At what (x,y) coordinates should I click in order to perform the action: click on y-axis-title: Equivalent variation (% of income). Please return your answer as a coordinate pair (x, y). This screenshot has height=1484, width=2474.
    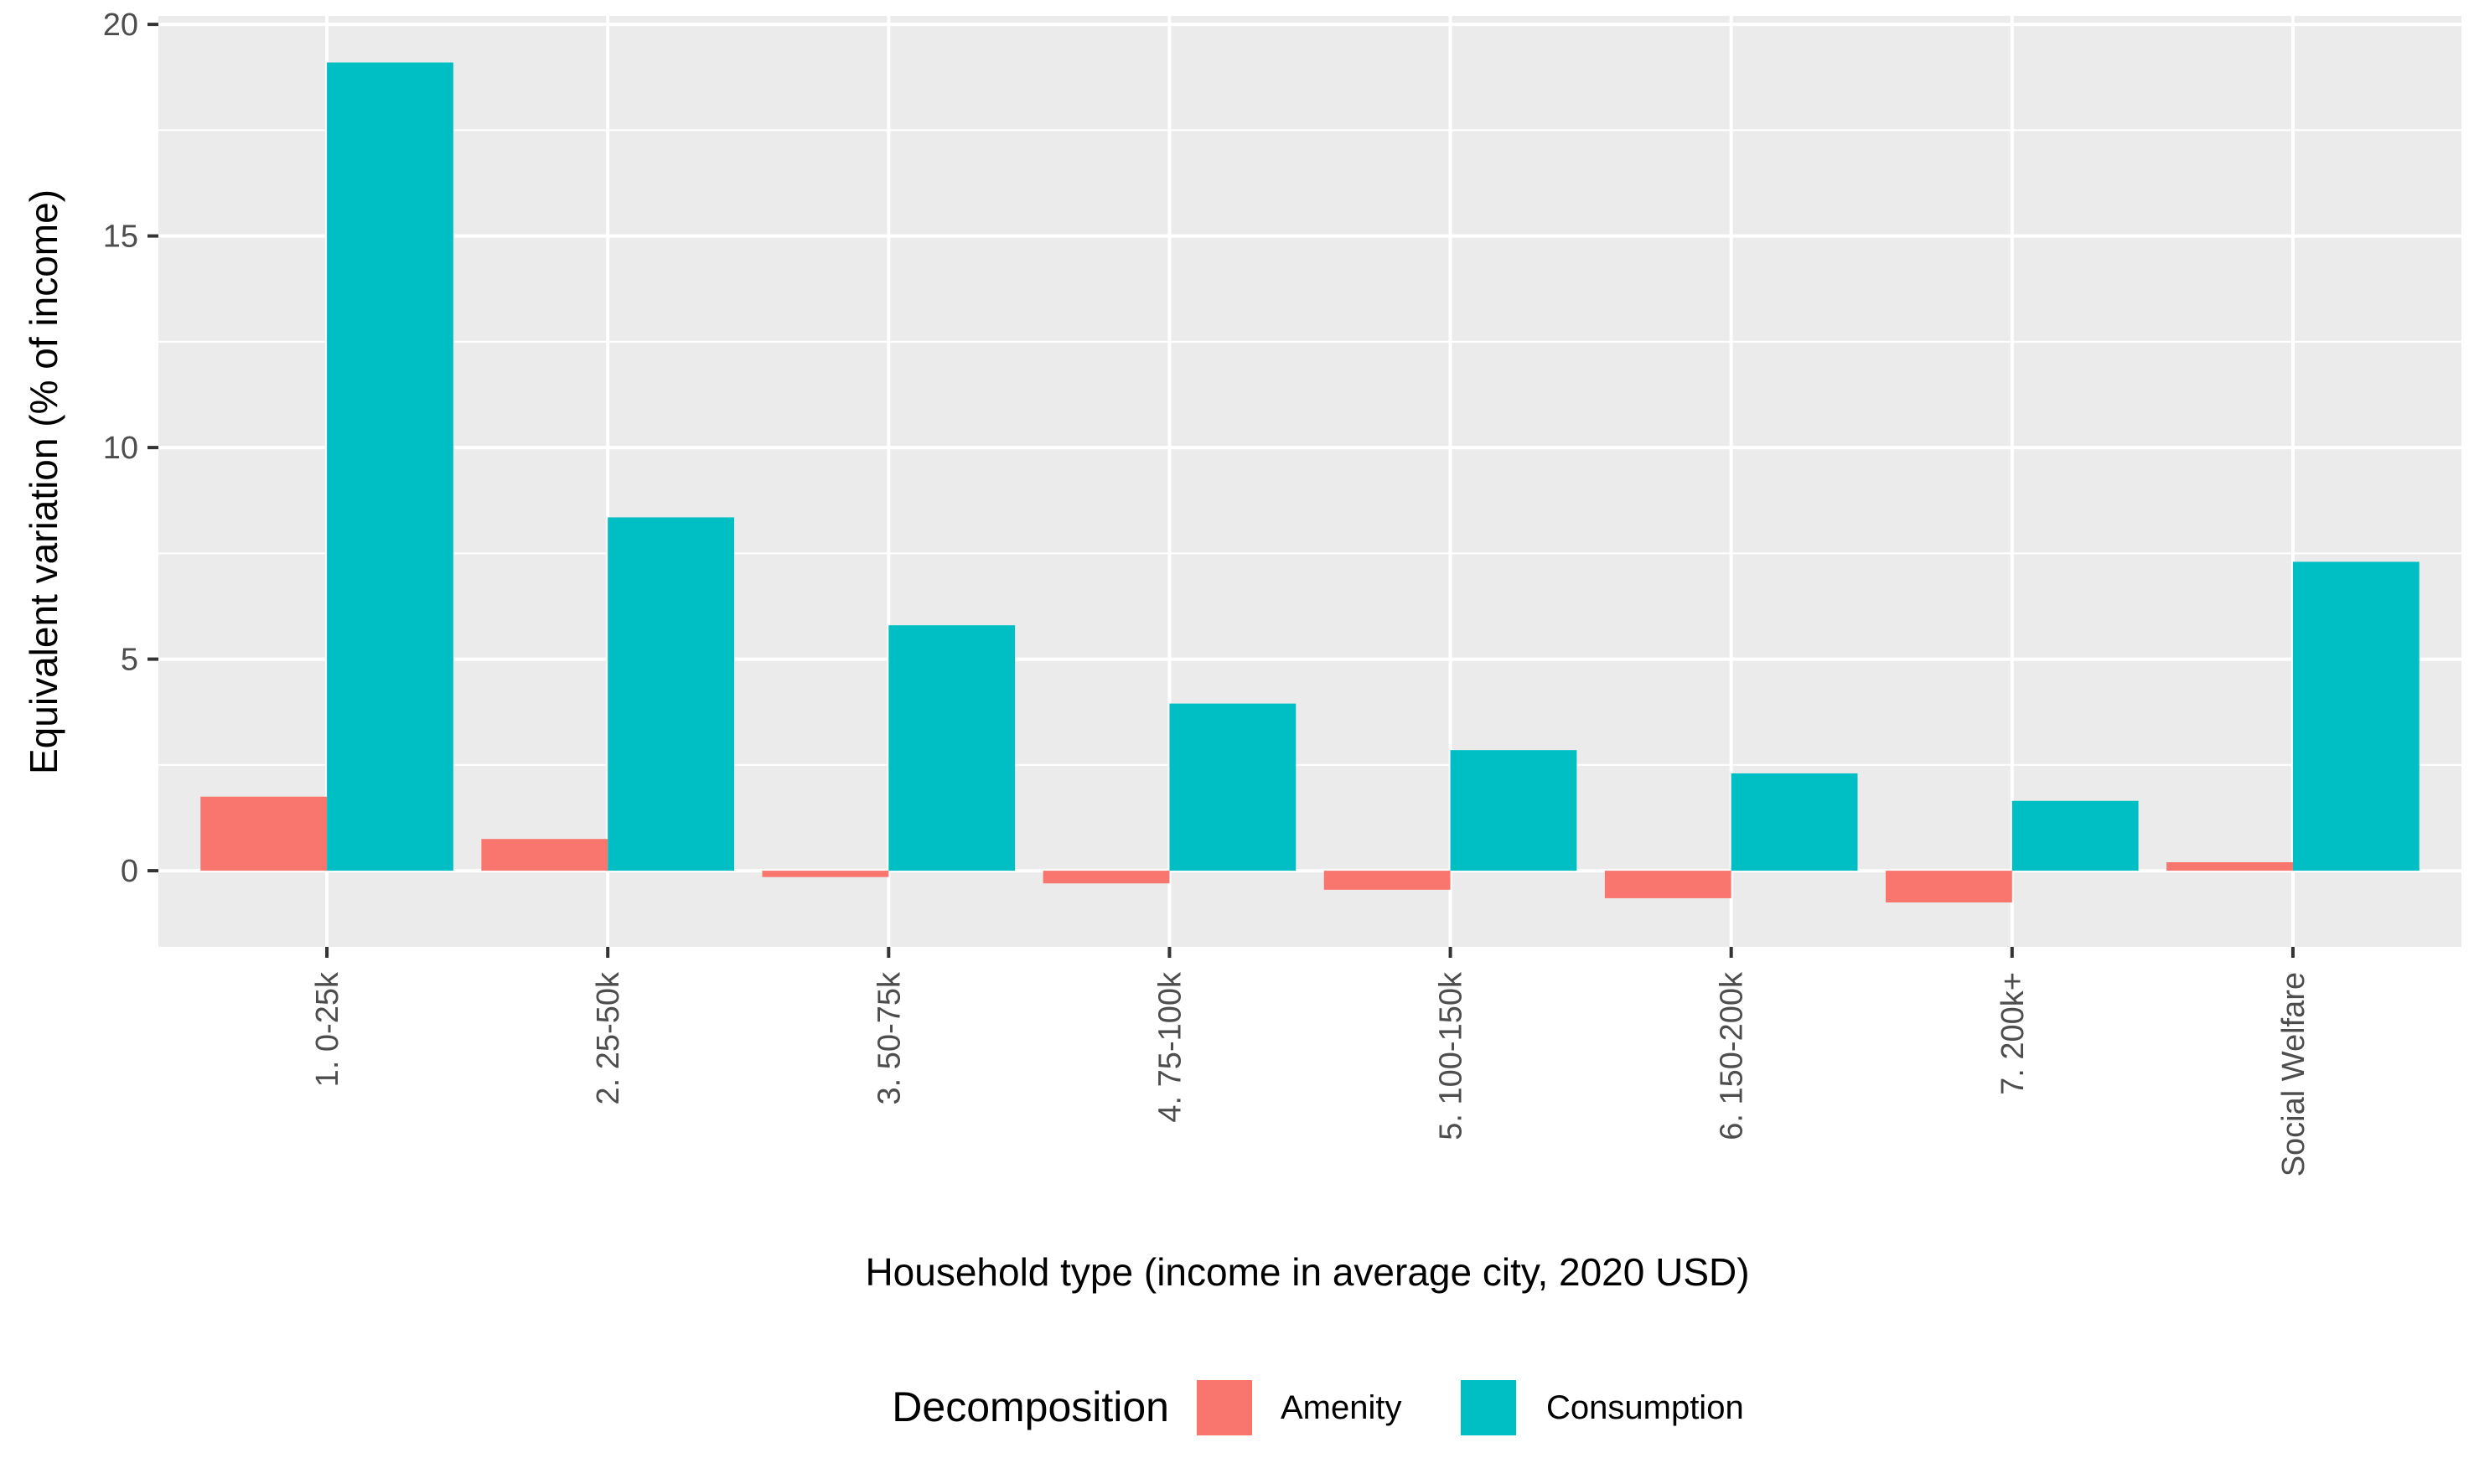
    Looking at the image, I should click on (43, 481).